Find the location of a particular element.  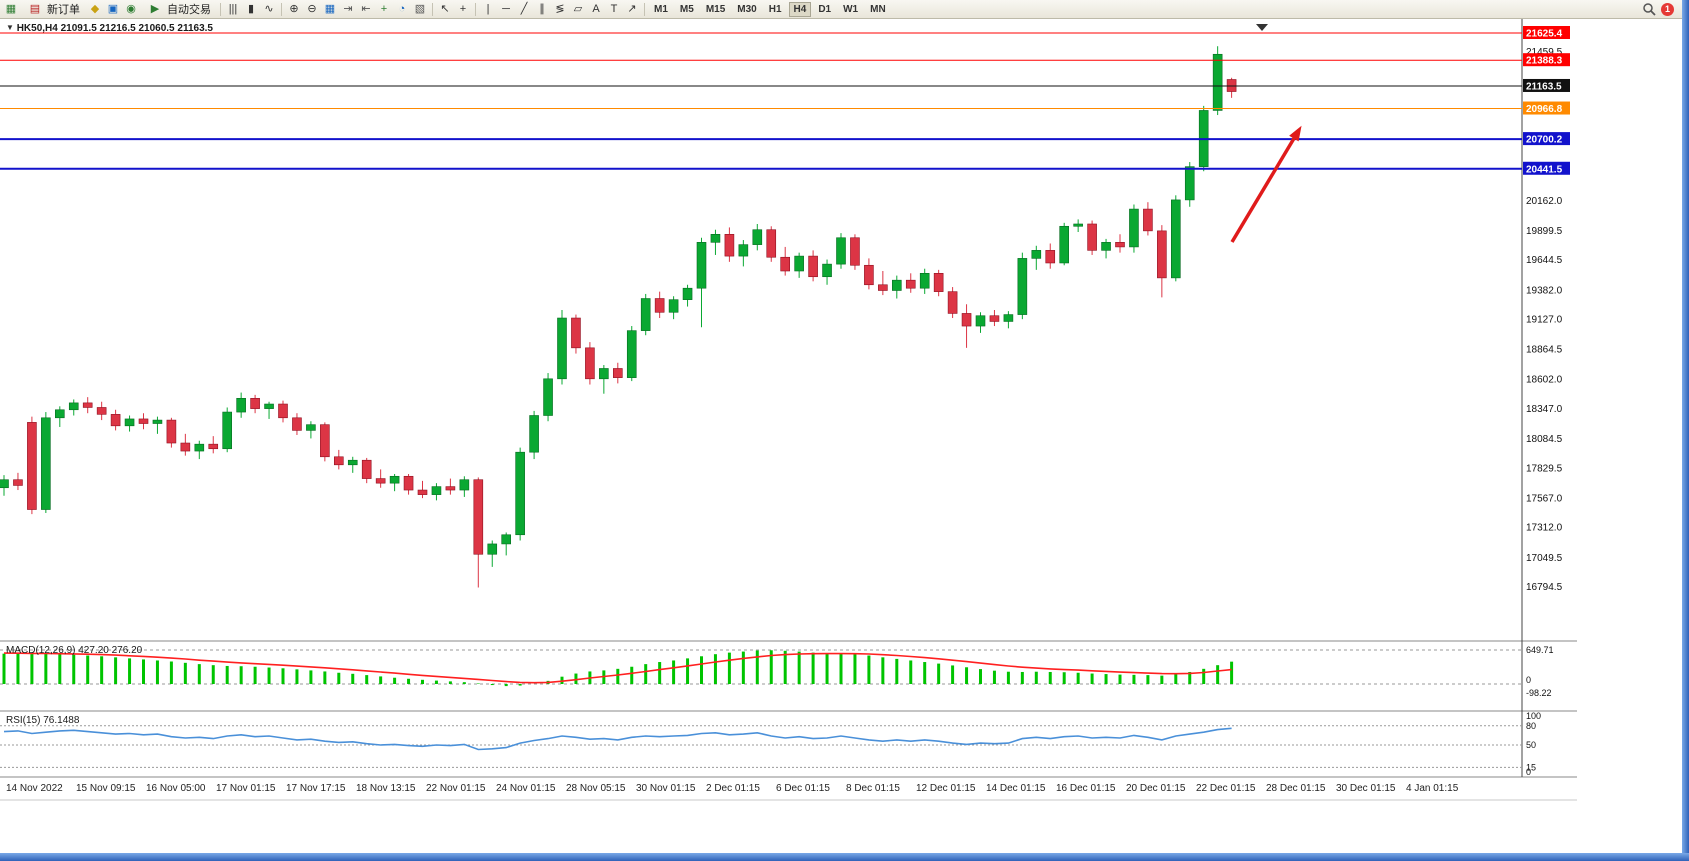

line-chart-icon: ∿ is located at coordinates (269, 9).